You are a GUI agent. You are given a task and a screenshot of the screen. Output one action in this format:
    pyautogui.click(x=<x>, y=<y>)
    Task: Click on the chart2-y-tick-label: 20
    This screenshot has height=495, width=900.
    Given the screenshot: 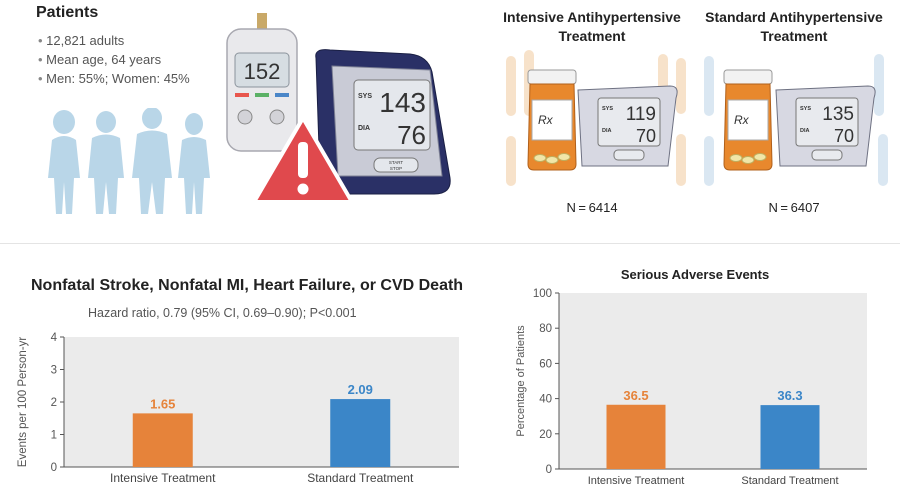 What is the action you would take?
    pyautogui.click(x=545, y=435)
    